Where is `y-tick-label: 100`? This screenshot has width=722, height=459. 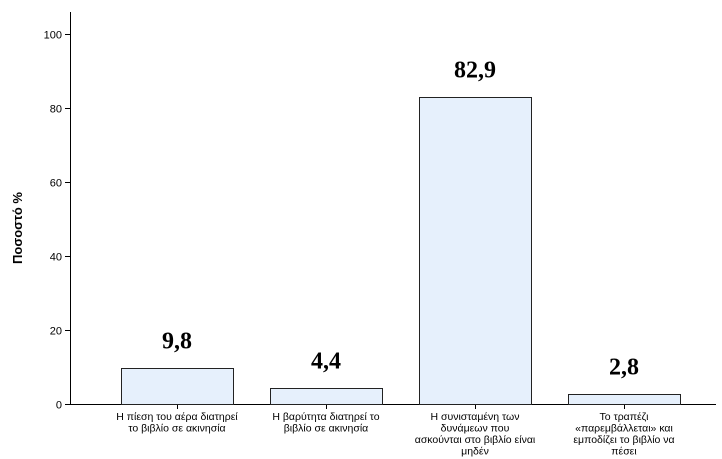 y-tick-label: 100 is located at coordinates (53, 36).